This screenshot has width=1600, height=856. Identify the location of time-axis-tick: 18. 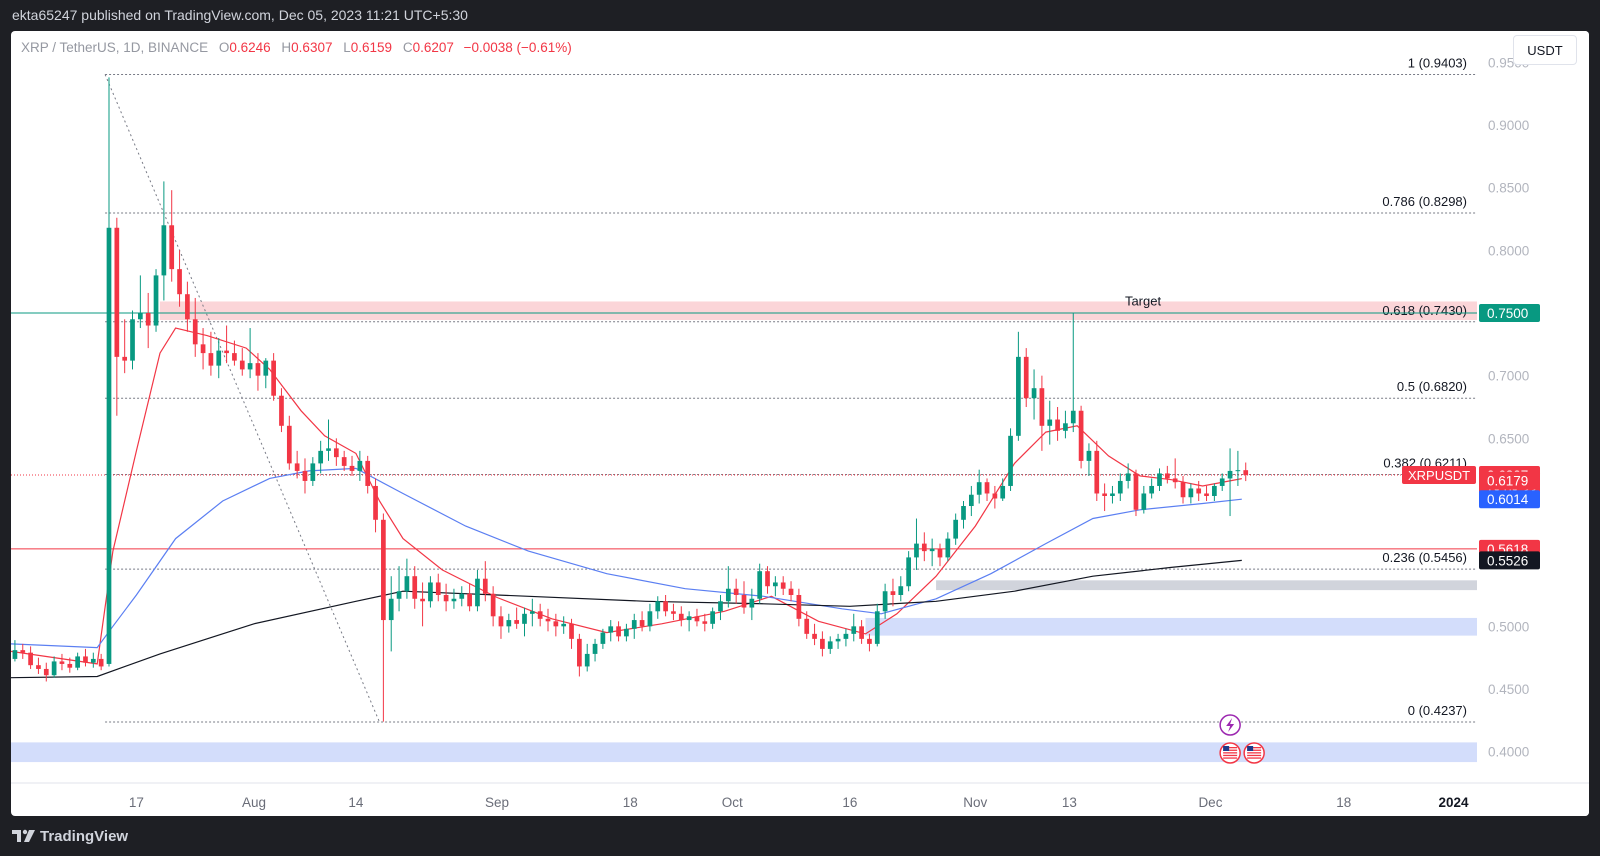
(630, 802).